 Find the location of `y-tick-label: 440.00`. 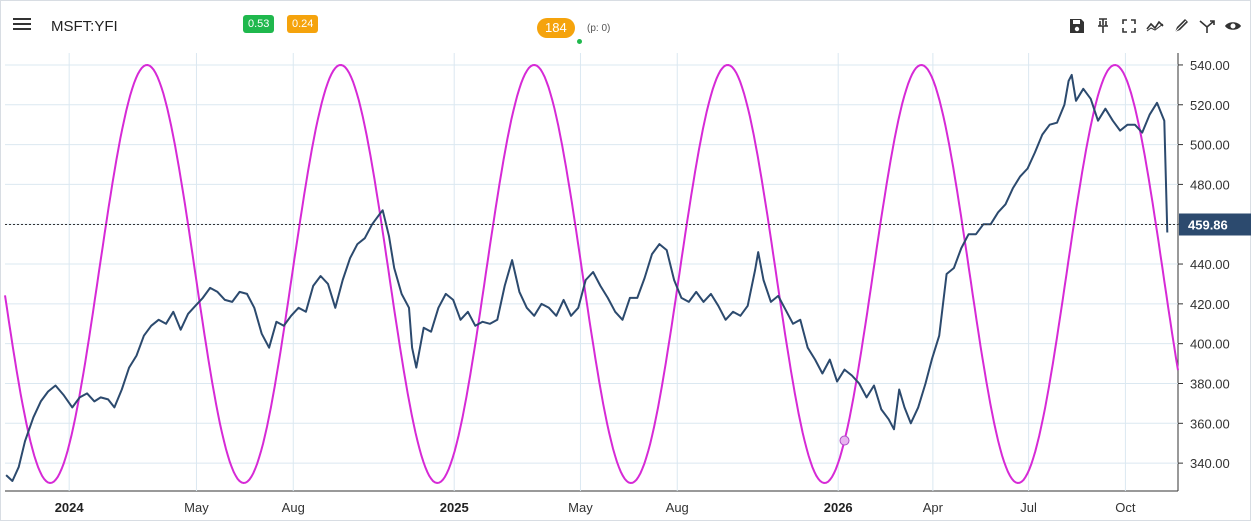

y-tick-label: 440.00 is located at coordinates (1210, 264).